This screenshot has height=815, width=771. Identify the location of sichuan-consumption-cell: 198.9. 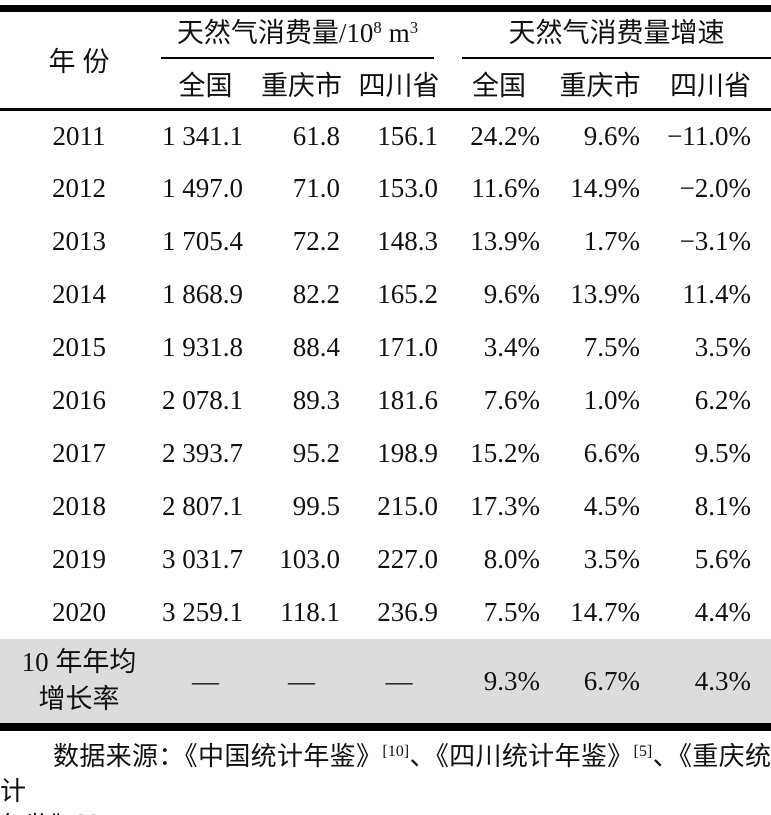
(407, 453).